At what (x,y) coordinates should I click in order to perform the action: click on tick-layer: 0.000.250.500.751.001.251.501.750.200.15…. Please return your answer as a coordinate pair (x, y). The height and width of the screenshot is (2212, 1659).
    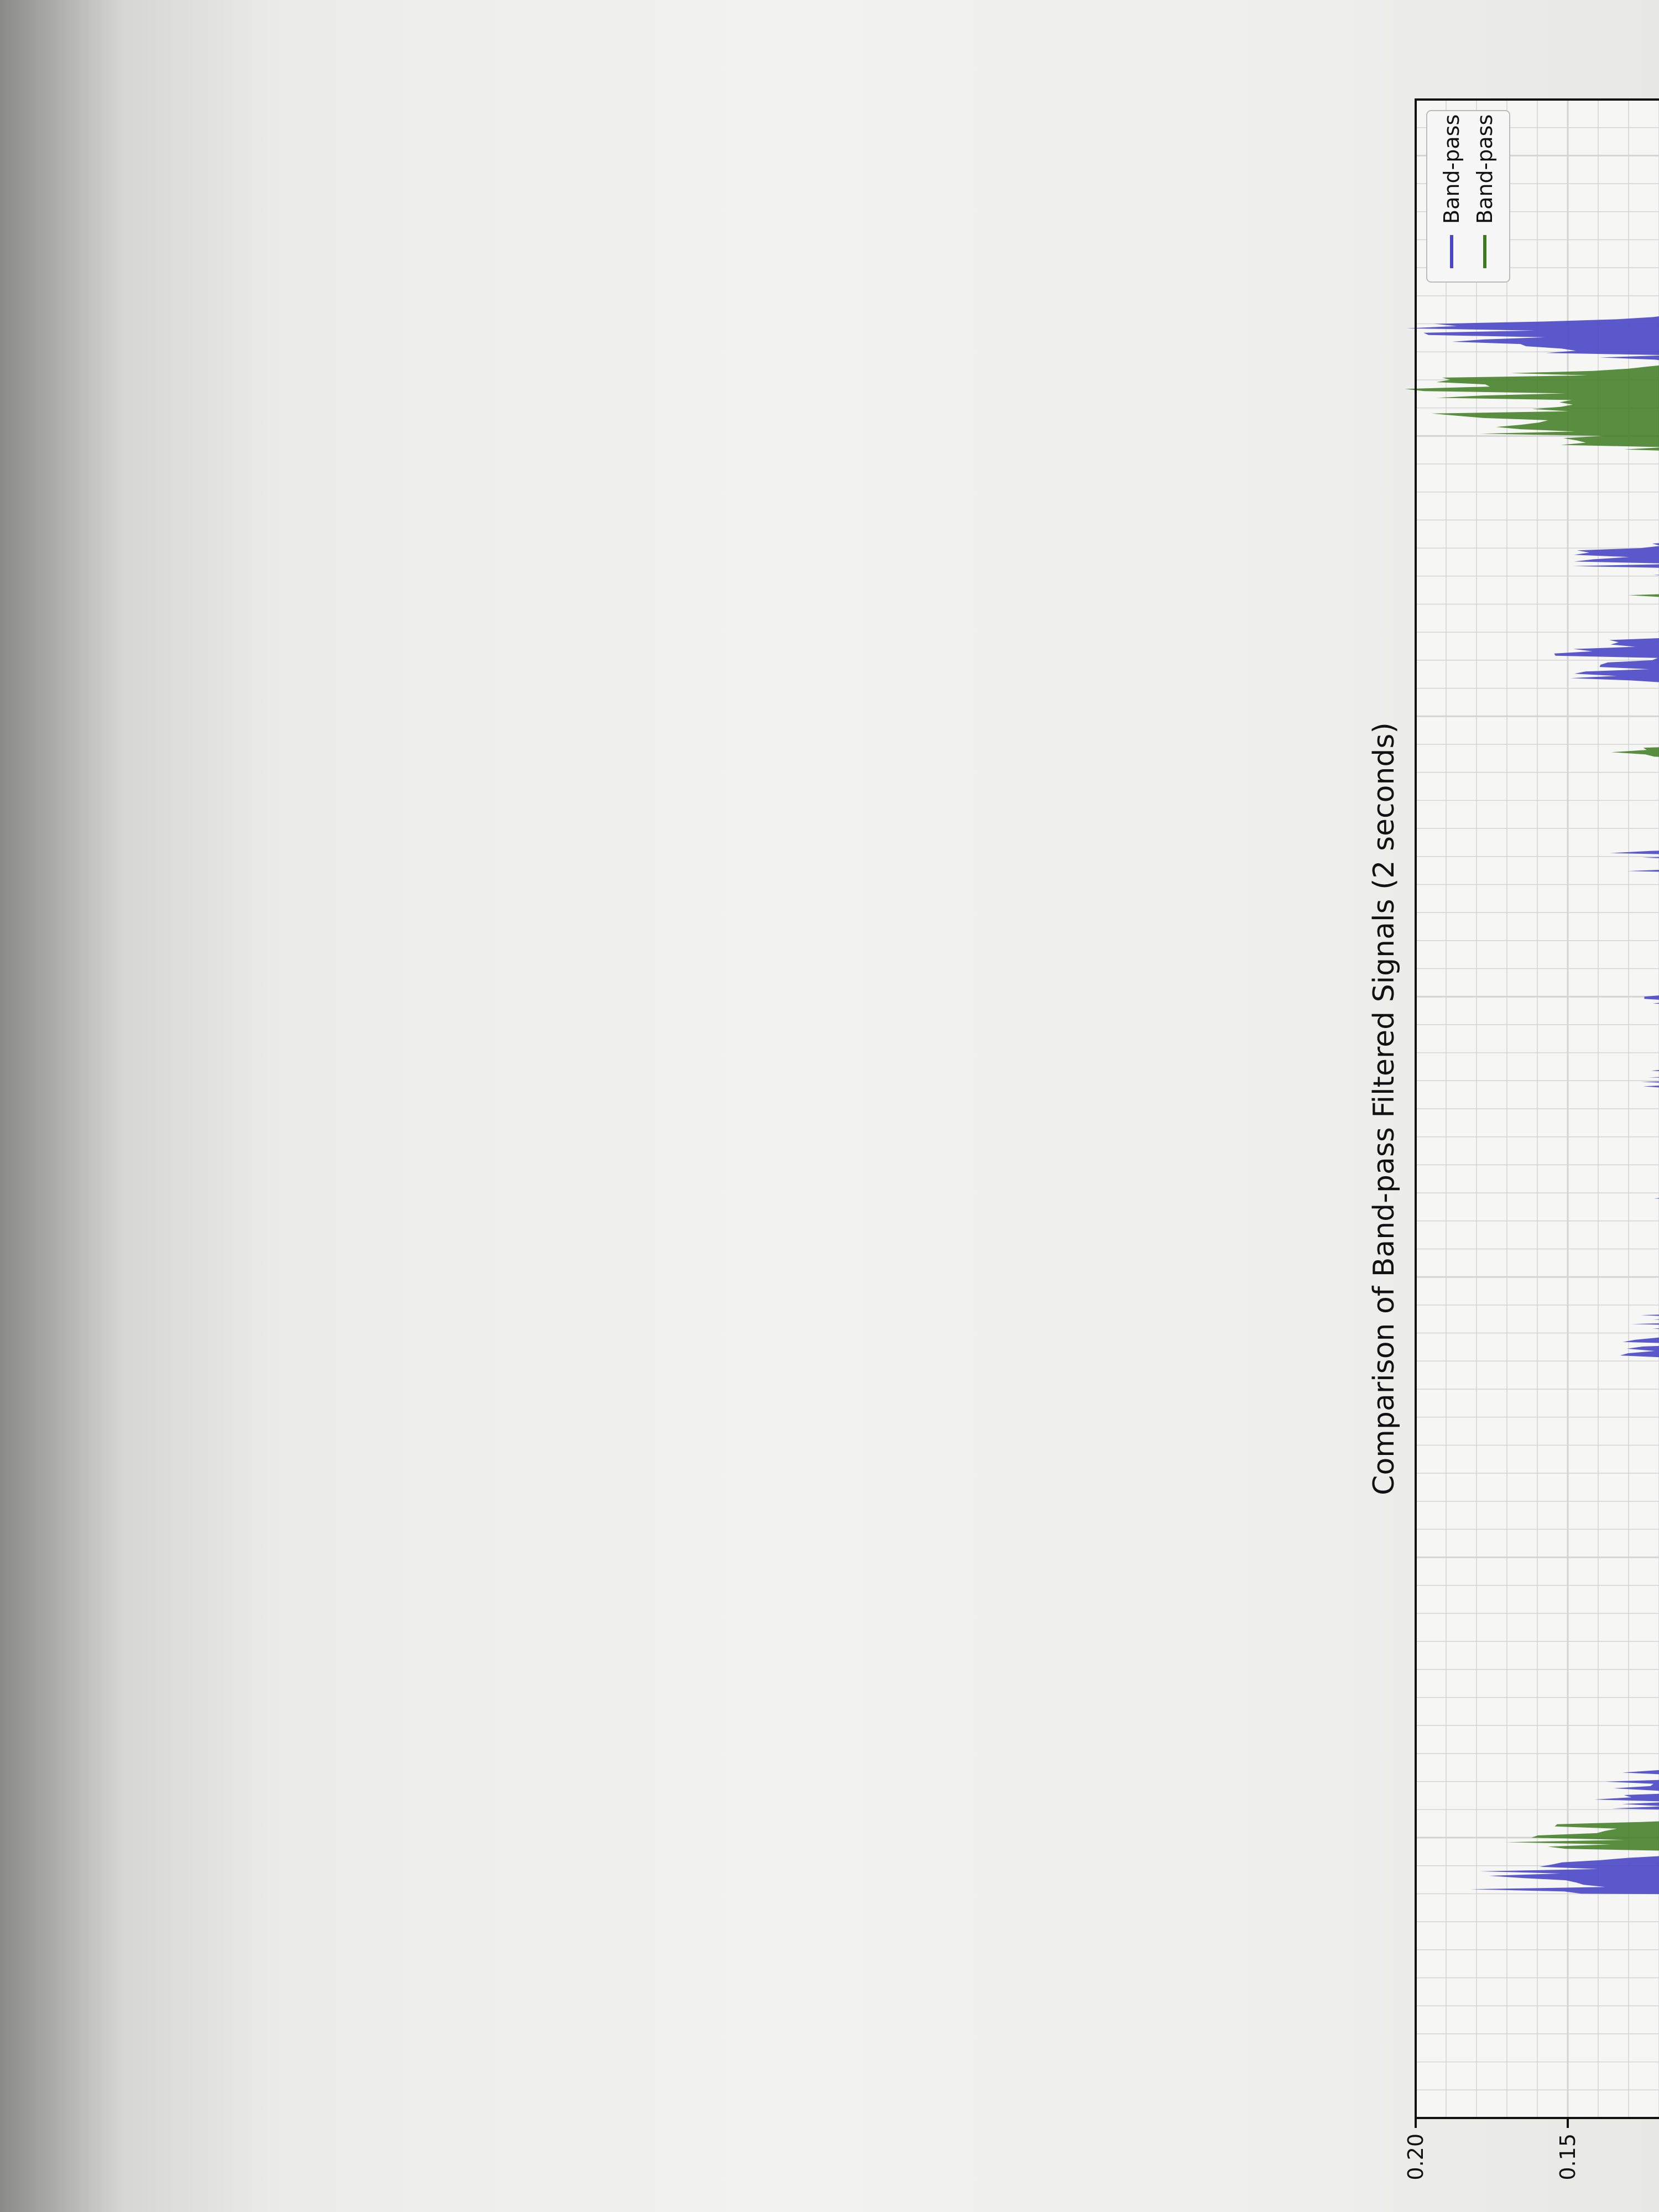
    Looking at the image, I should click on (1492, 2149).